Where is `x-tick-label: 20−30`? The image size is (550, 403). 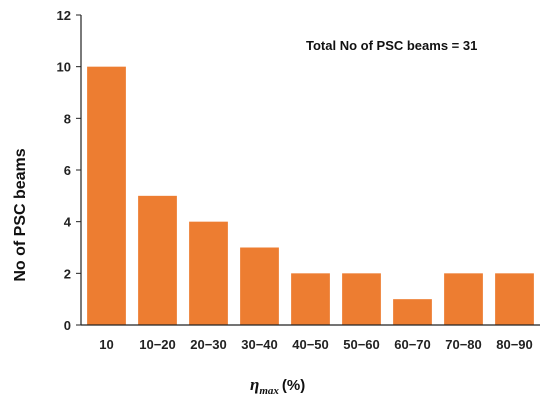 x-tick-label: 20−30 is located at coordinates (208, 344).